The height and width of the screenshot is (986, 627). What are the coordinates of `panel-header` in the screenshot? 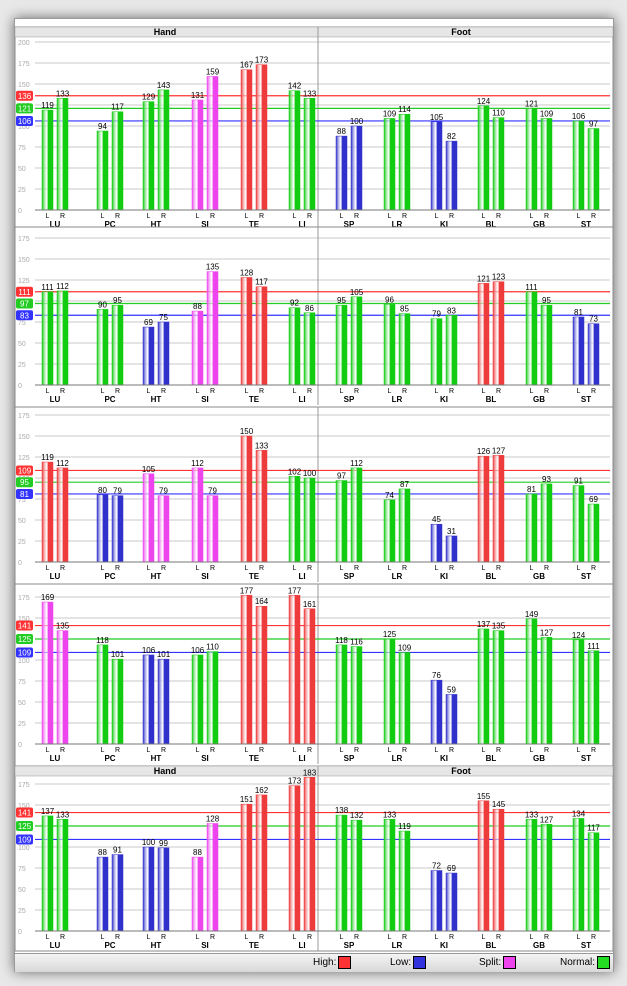 It's located at (314, 771).